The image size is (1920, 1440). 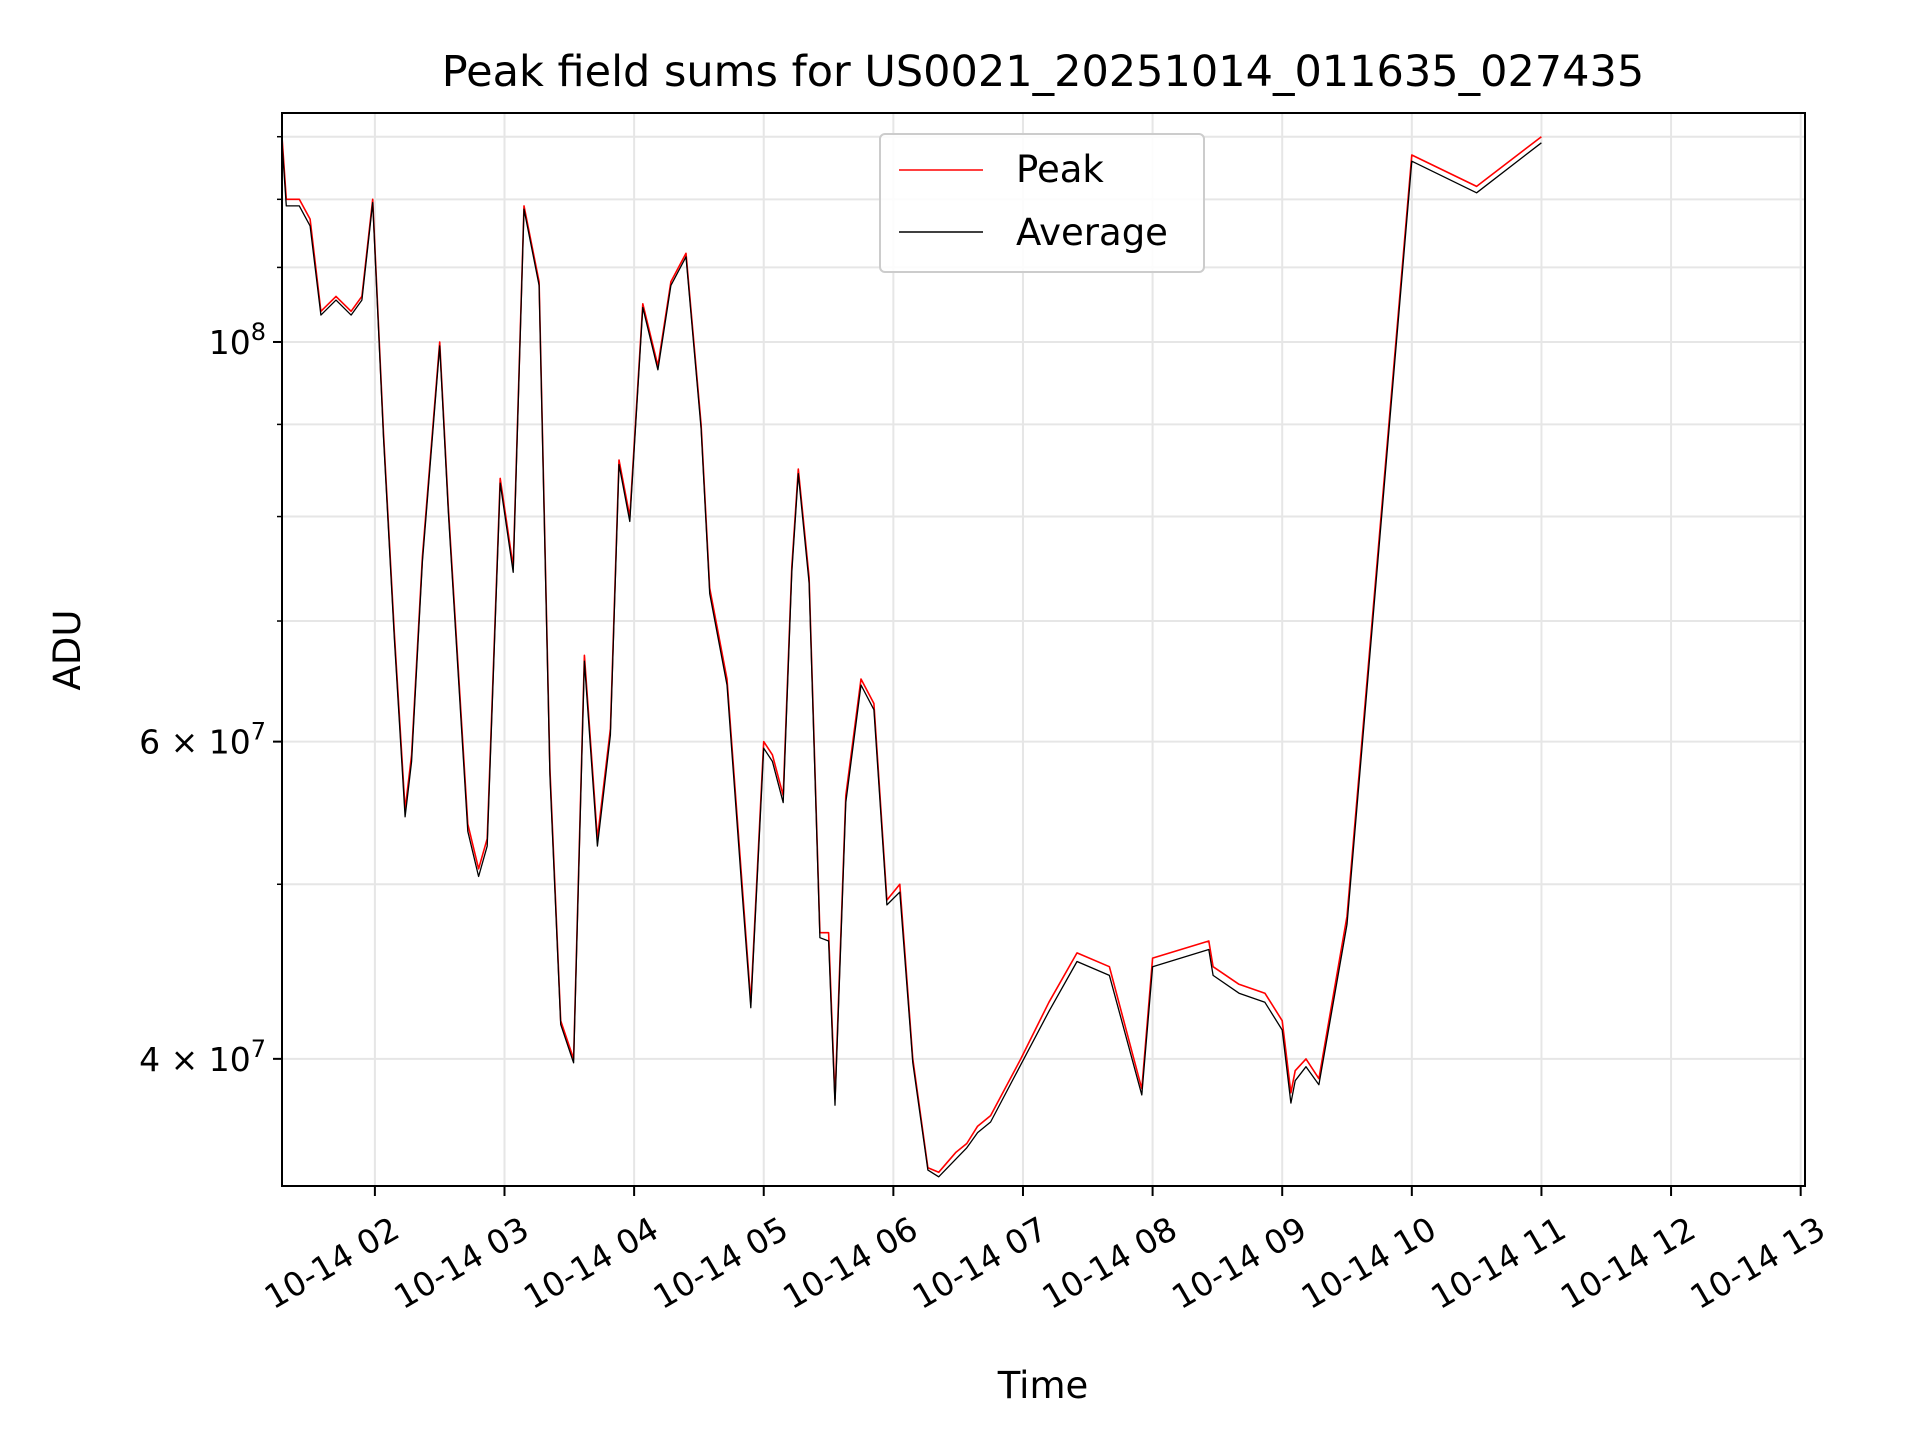 What do you see at coordinates (1060, 169) in the screenshot?
I see `legend-label-peak: Peak` at bounding box center [1060, 169].